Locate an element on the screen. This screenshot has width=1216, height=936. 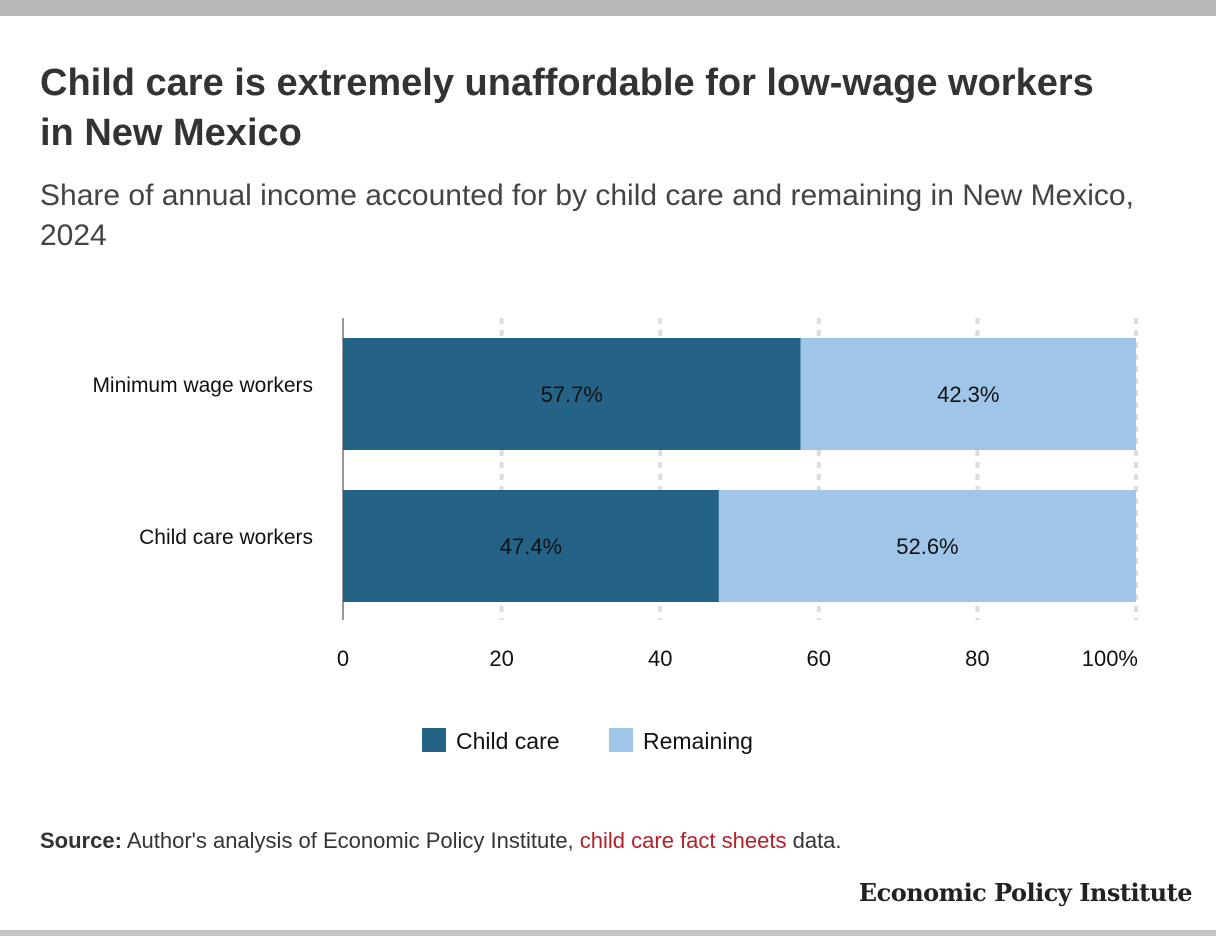
x-tick-label: 100% is located at coordinates (1110, 658).